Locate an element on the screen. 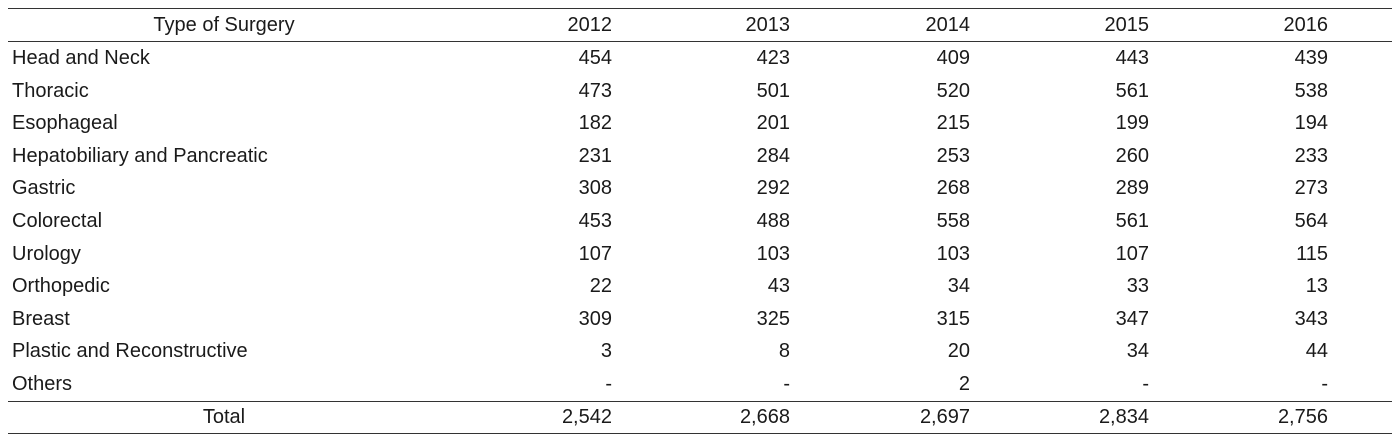  cell: 488 is located at coordinates (773, 220).